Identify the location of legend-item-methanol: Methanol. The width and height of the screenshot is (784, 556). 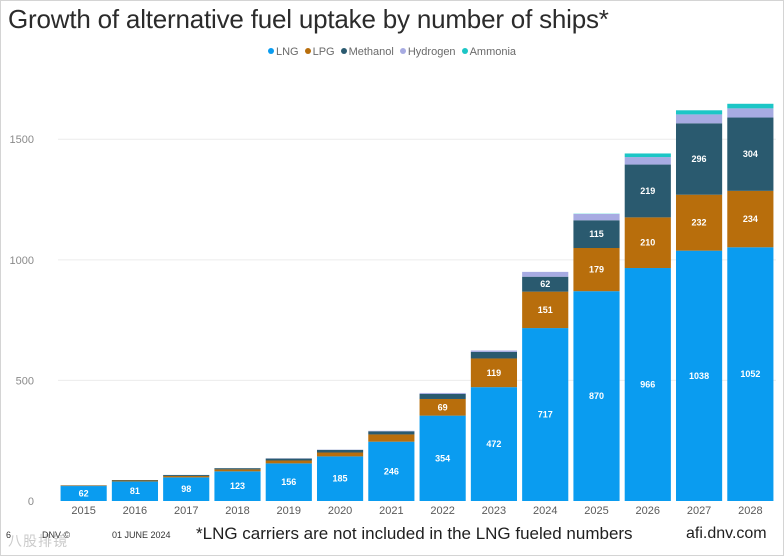
(367, 52).